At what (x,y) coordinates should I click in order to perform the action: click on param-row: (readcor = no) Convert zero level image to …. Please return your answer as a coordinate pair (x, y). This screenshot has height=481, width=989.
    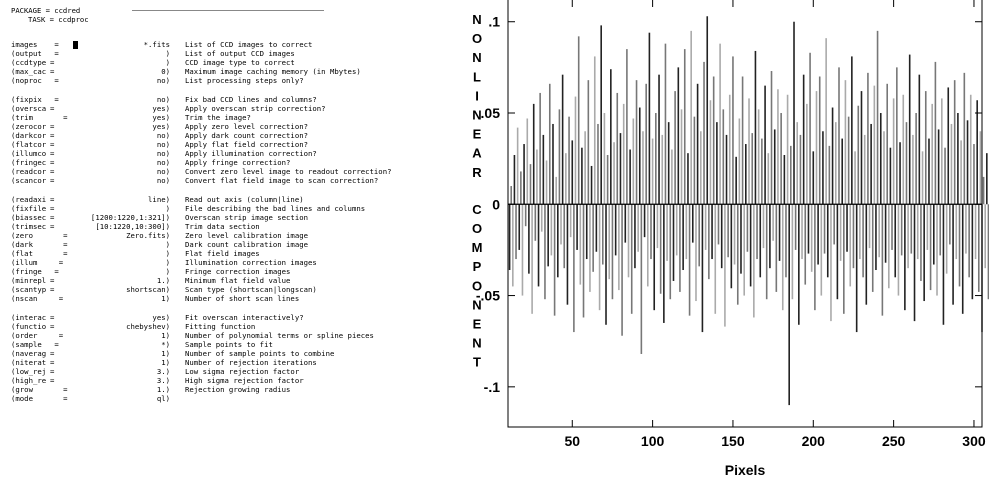
    Looking at the image, I should click on (235, 172).